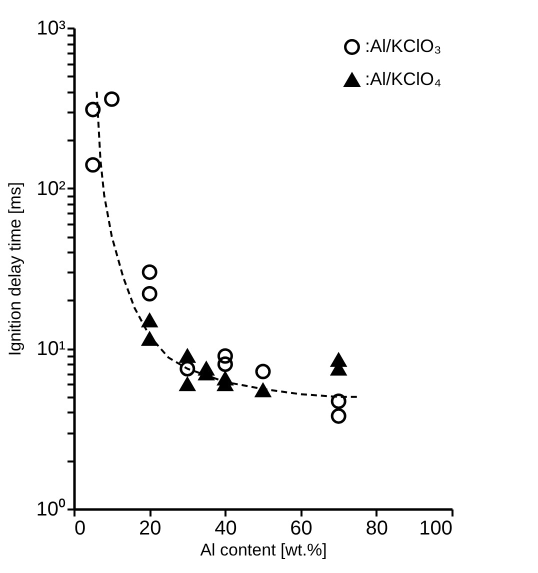 This screenshot has height=573, width=538. What do you see at coordinates (225, 529) in the screenshot?
I see `x-tick-label: 40` at bounding box center [225, 529].